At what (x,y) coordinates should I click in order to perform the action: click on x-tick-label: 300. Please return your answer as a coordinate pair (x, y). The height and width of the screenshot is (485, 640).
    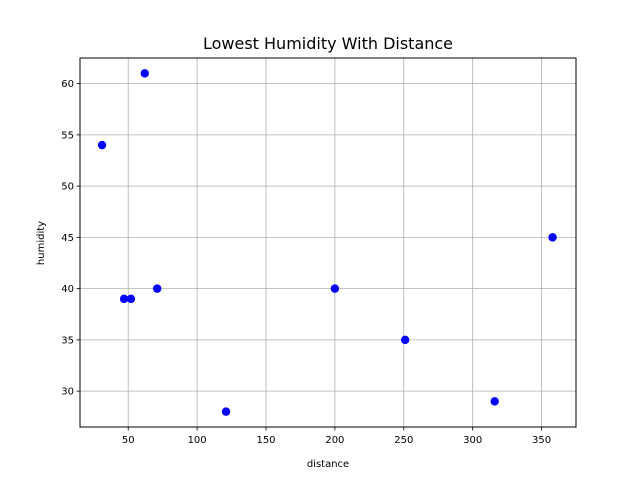
    Looking at the image, I should click on (472, 440).